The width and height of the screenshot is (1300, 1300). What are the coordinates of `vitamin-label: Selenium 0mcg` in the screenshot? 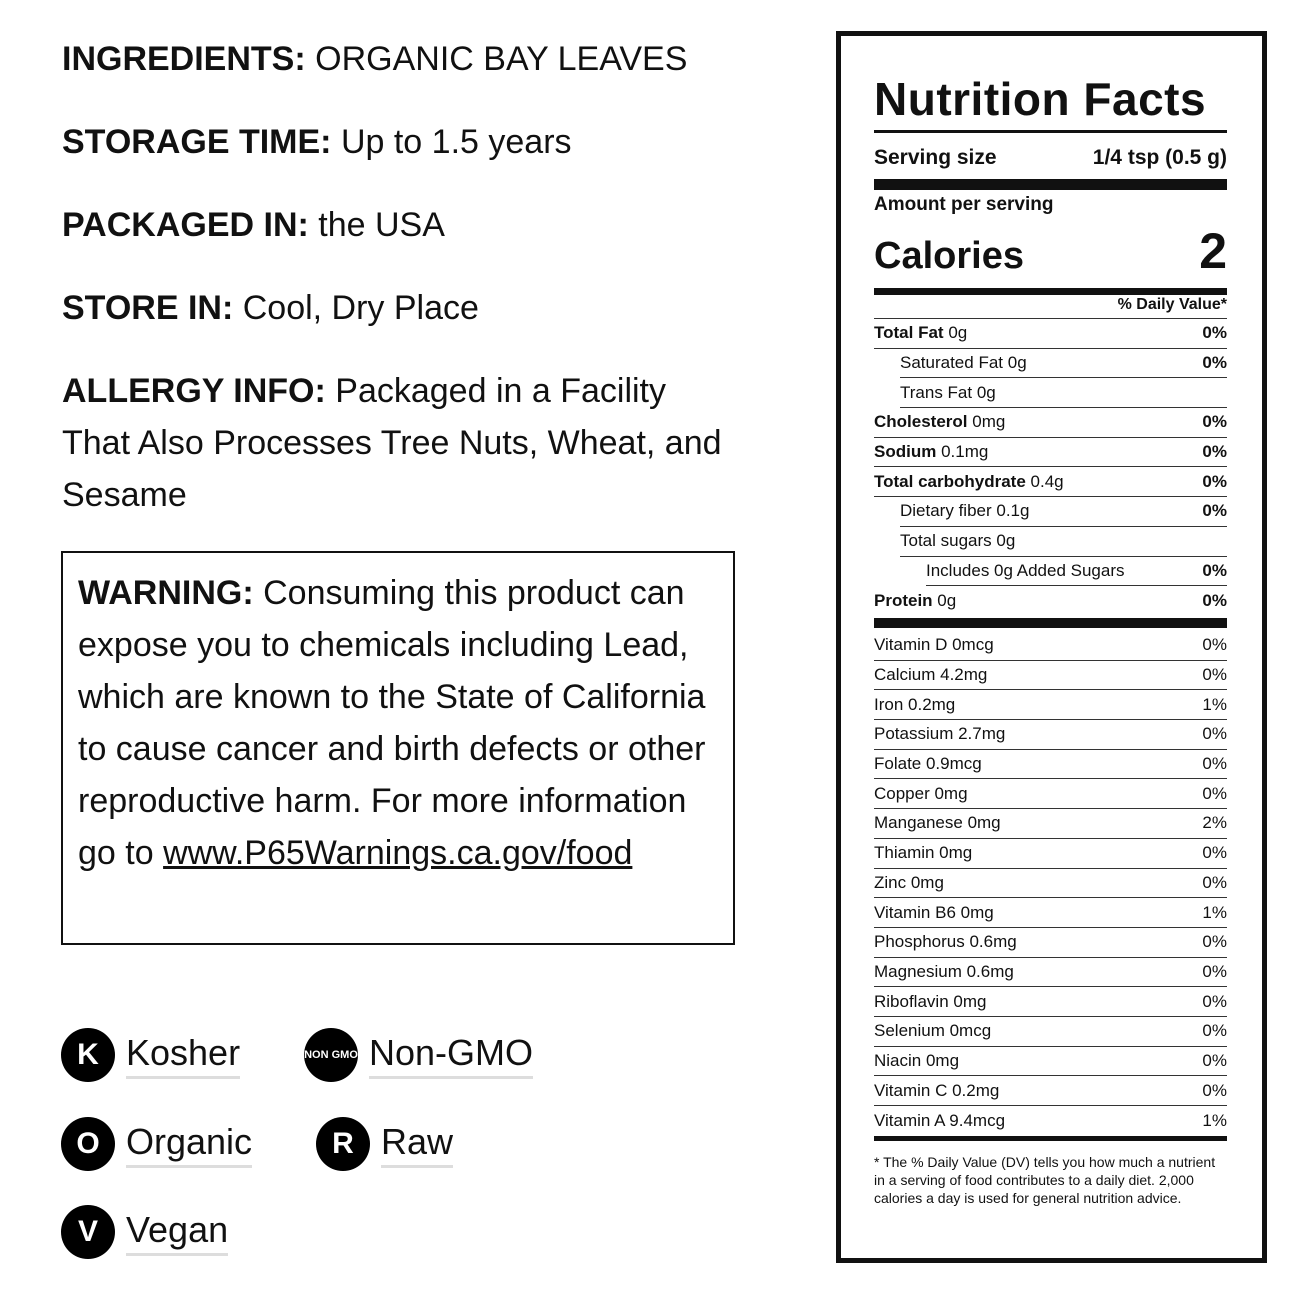 It's located at (933, 1031).